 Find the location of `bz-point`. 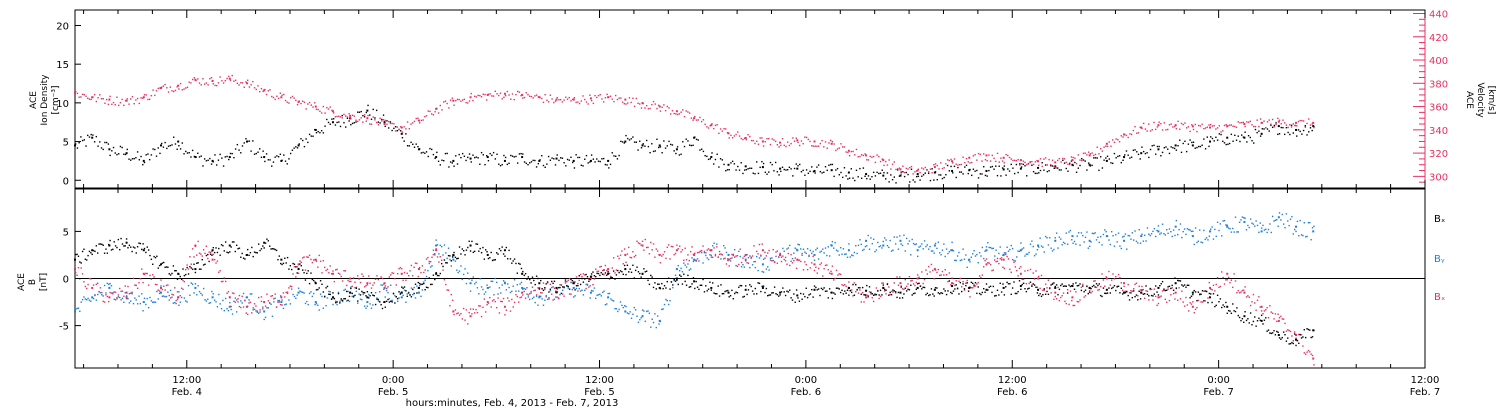

bz-point is located at coordinates (75, 269).